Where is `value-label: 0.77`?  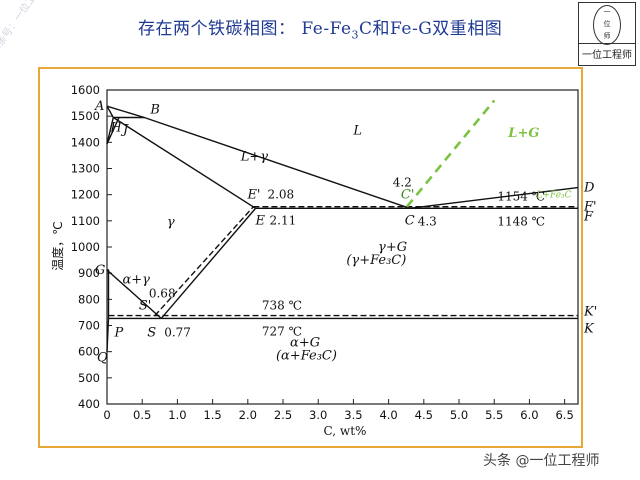 value-label: 0.77 is located at coordinates (177, 332).